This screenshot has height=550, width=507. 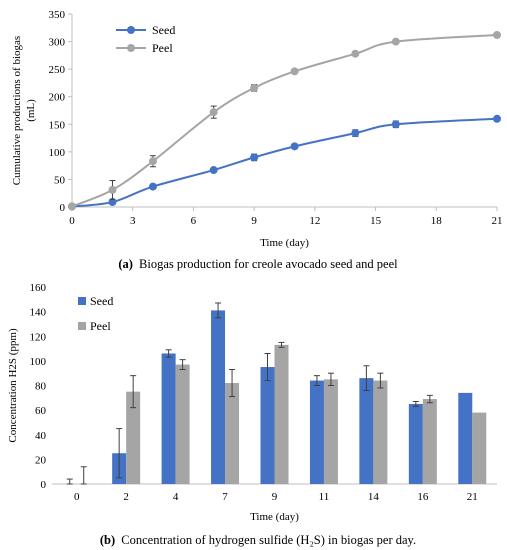 What do you see at coordinates (437, 221) in the screenshot?
I see `x-tick-label: 18` at bounding box center [437, 221].